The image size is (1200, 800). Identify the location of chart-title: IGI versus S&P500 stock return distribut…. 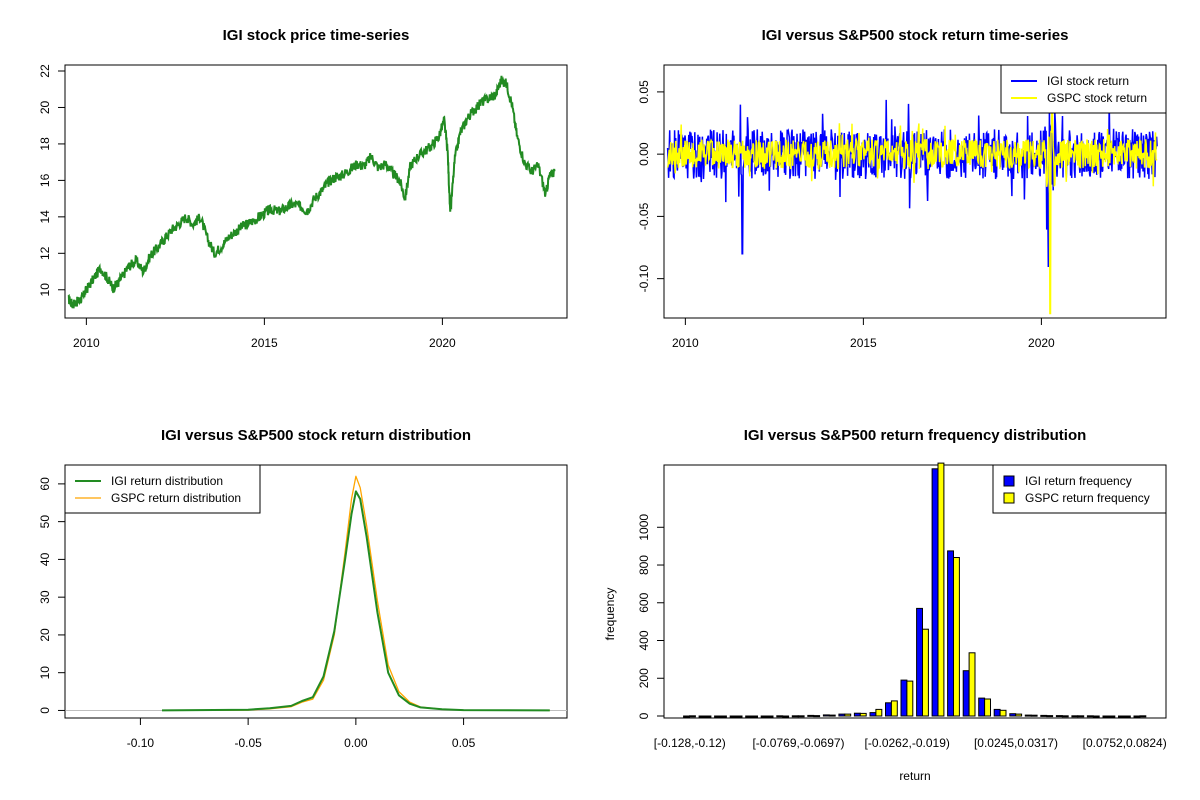
(316, 435).